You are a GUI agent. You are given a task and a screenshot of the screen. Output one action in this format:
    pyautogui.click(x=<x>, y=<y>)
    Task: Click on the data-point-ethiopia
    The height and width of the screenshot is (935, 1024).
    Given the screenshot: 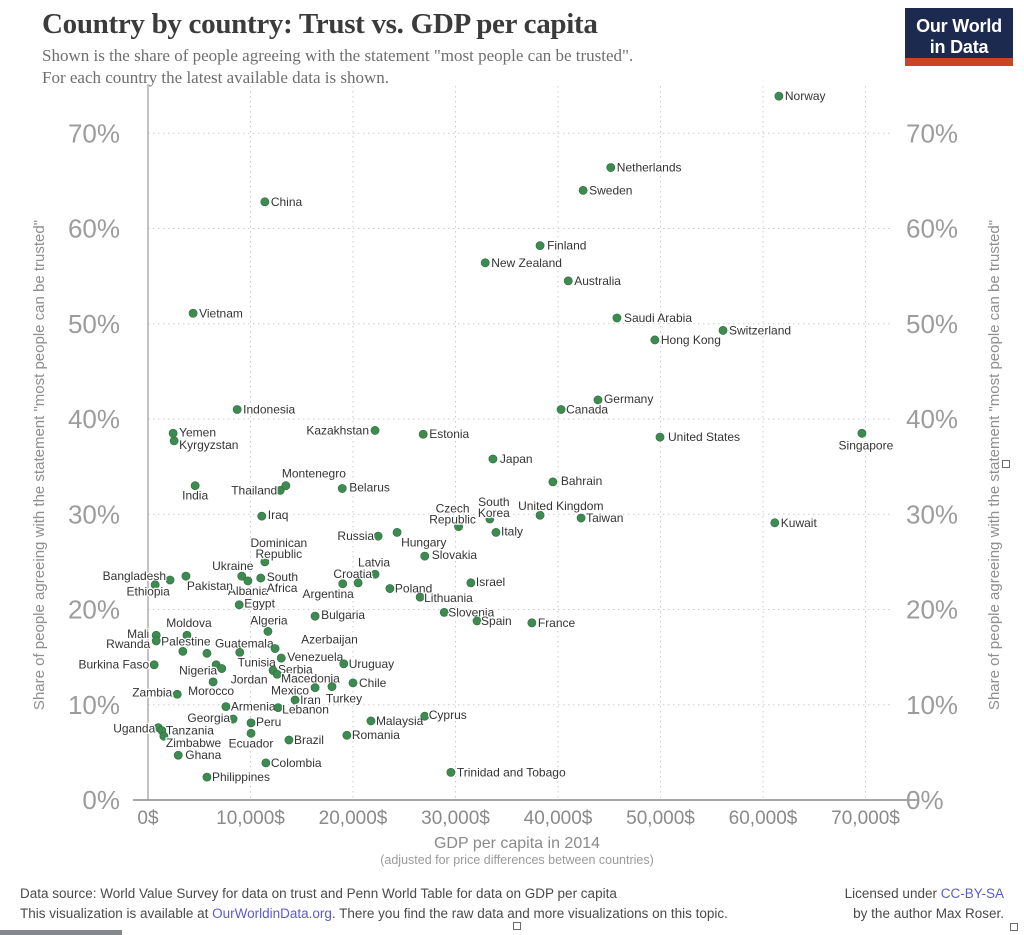 What is the action you would take?
    pyautogui.click(x=155, y=585)
    